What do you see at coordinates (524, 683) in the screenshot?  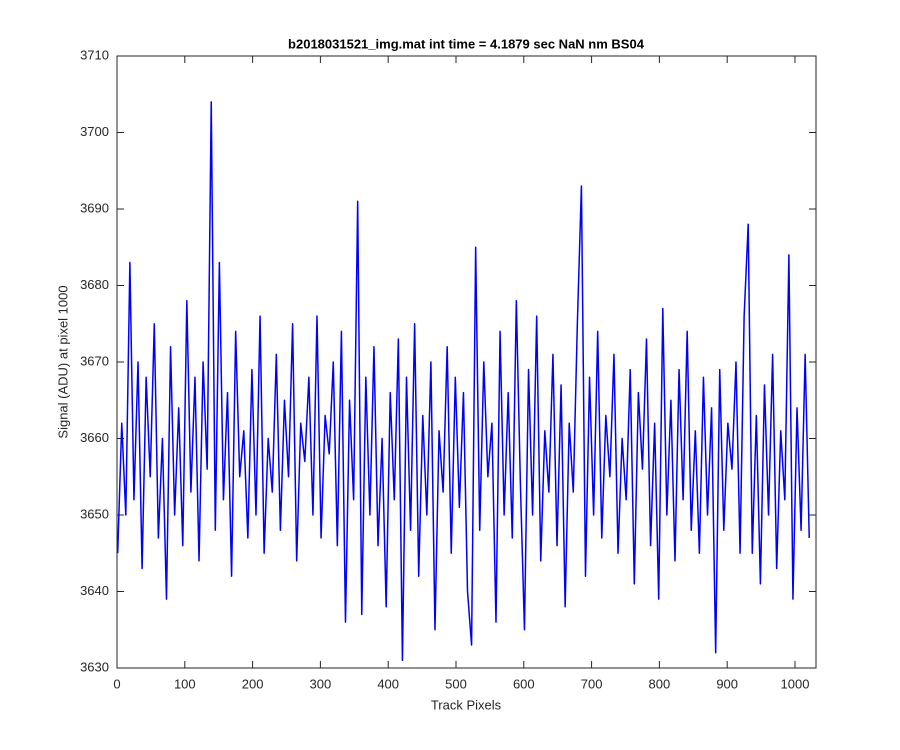 I see `x-tick-label: 600` at bounding box center [524, 683].